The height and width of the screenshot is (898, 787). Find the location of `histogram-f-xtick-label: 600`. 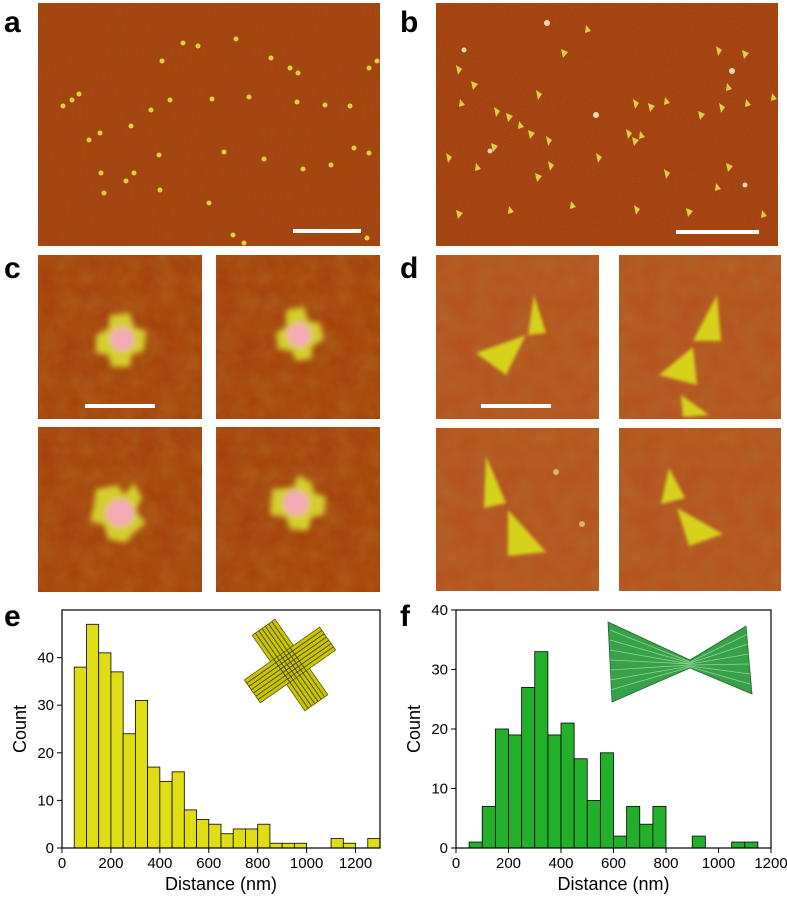

histogram-f-xtick-label: 600 is located at coordinates (613, 863).